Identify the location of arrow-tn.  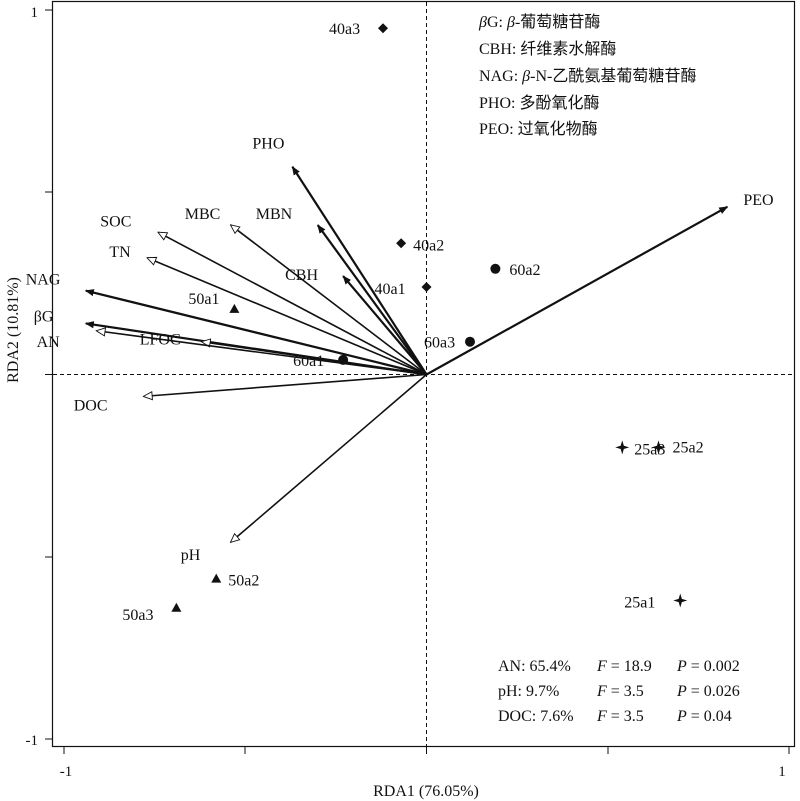
(287, 317).